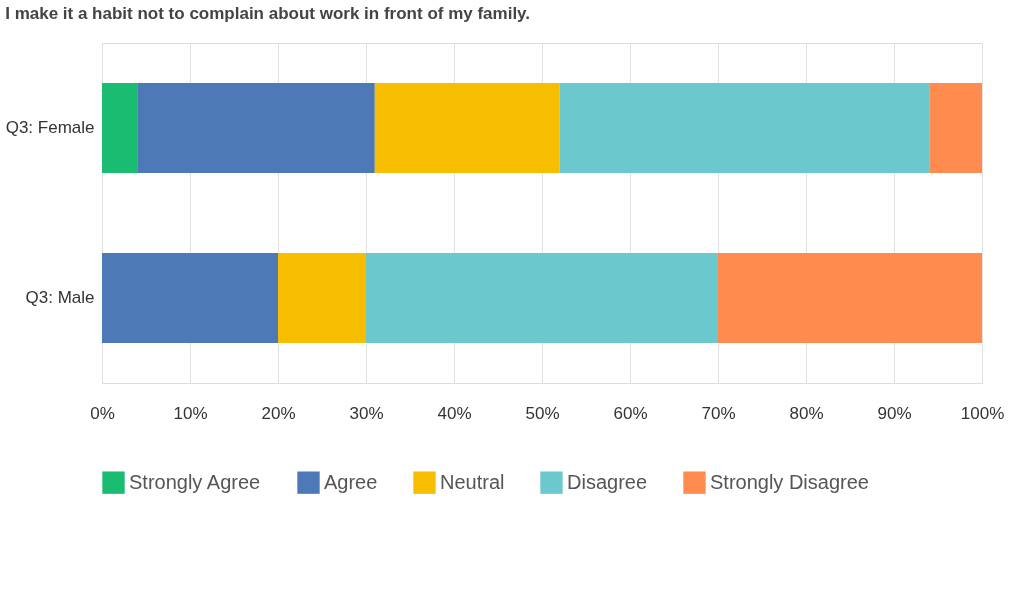 This screenshot has width=1029, height=593. I want to click on x-tick-label: 30%, so click(366, 413).